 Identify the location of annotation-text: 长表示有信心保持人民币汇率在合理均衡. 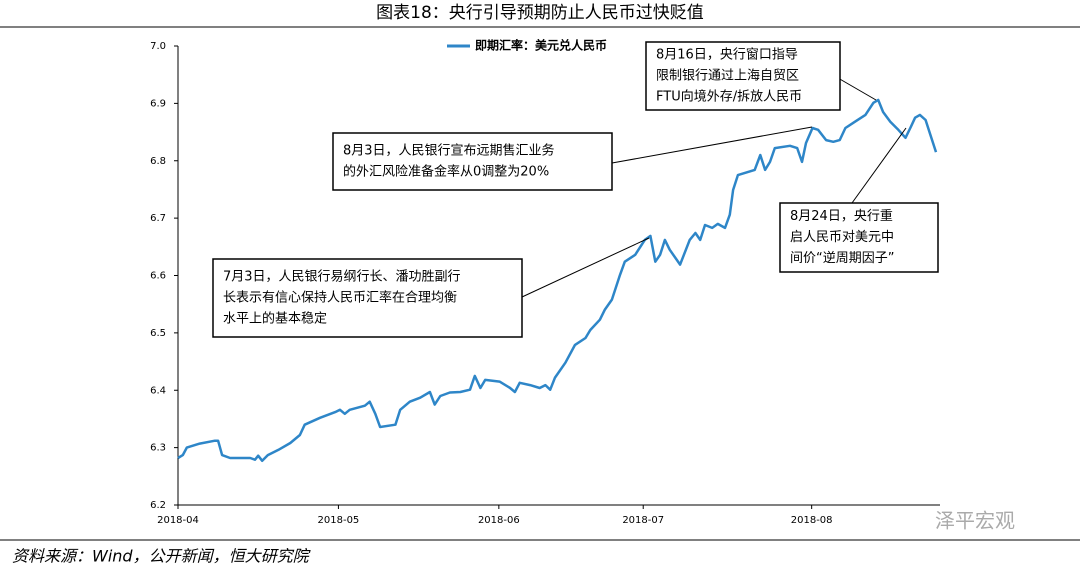
(340, 298).